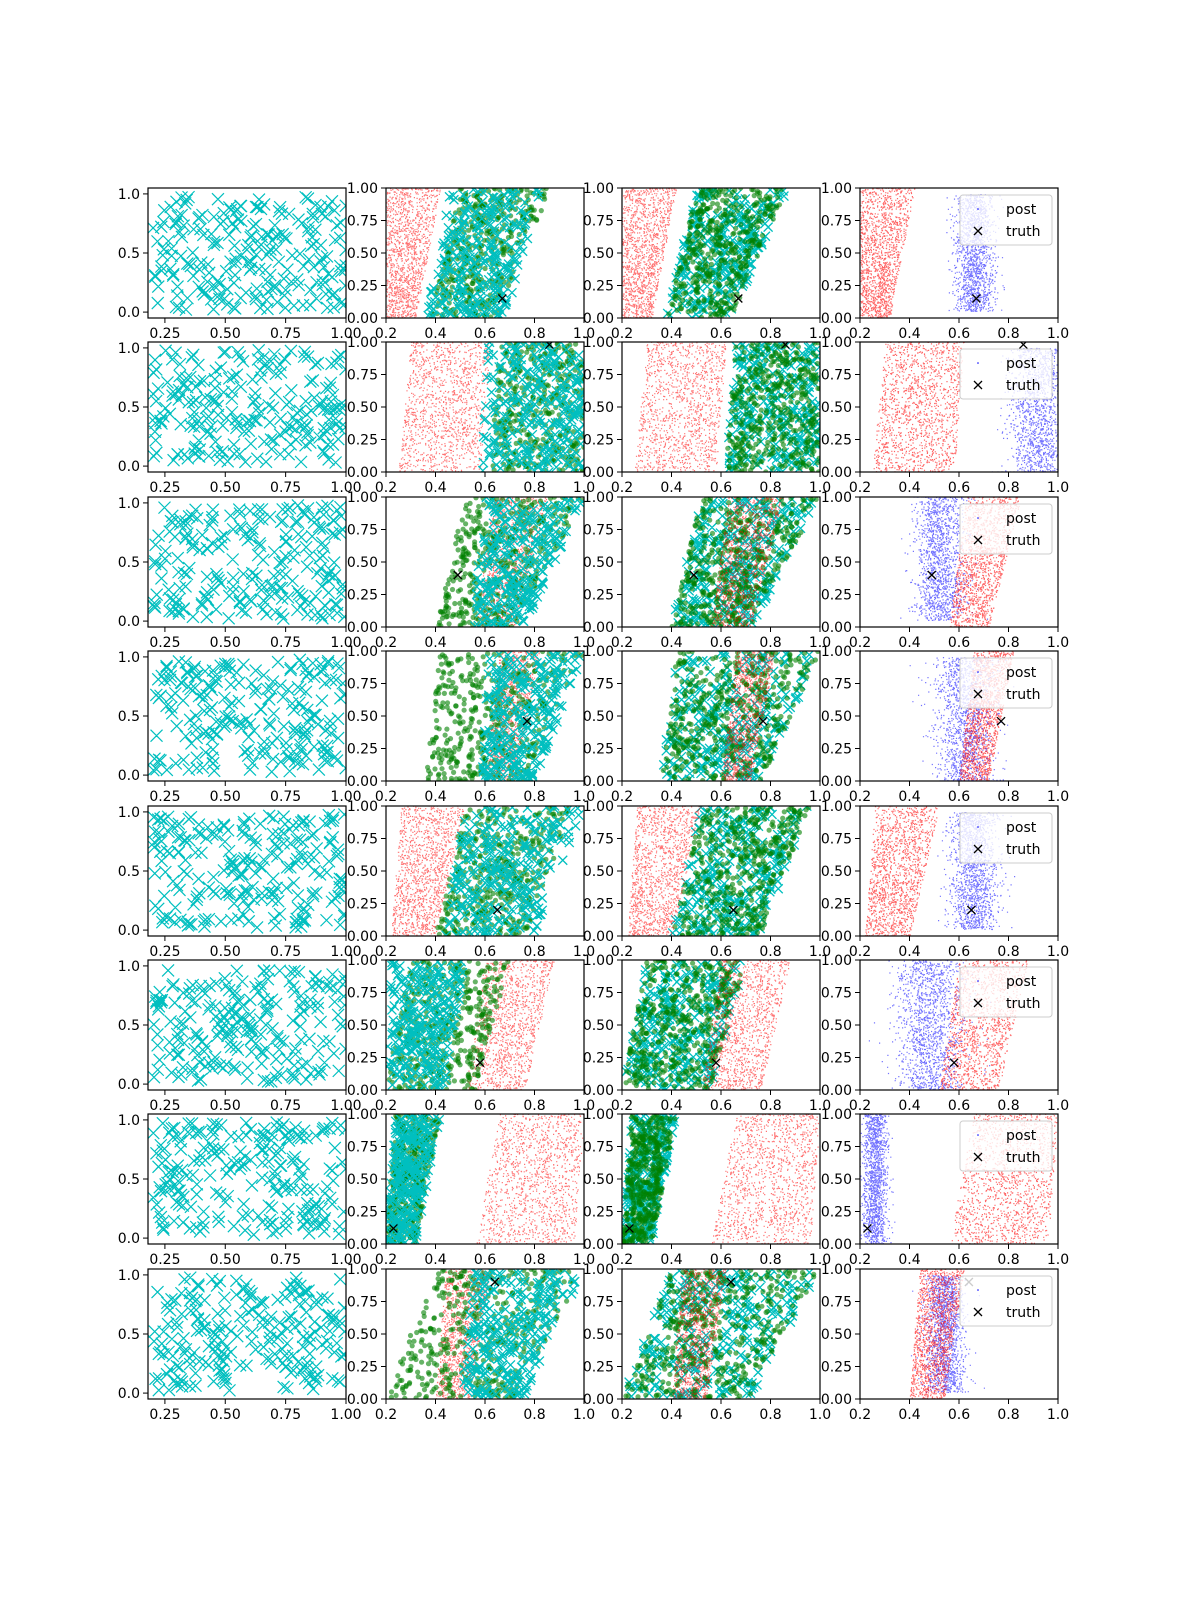 This screenshot has height=1600, width=1200. What do you see at coordinates (240, 573) in the screenshot?
I see `panel-r3-c1: 0.0 0.5 1.0 0.25 0.50 0.75 1.00` at bounding box center [240, 573].